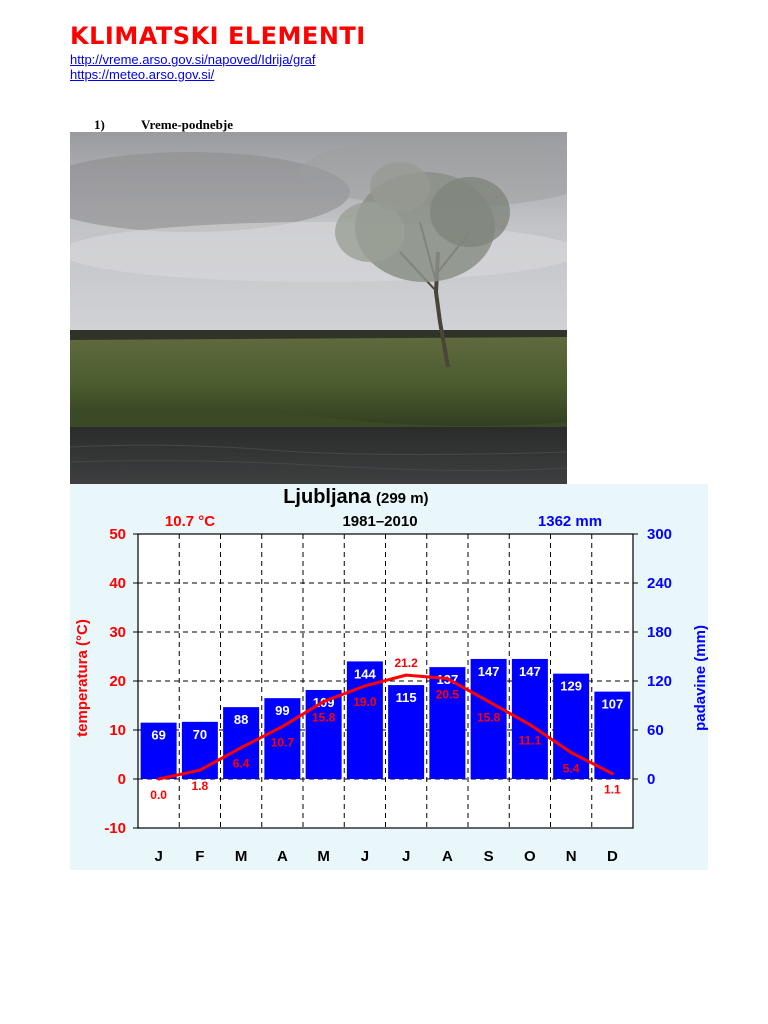  I want to click on temperature-value-label: 19.0, so click(365, 702).